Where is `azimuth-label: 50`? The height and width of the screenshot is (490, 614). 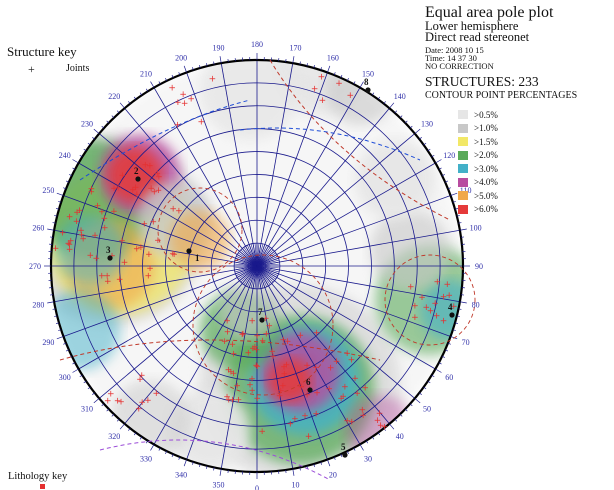
azimuth-label: 50 is located at coordinates (427, 409).